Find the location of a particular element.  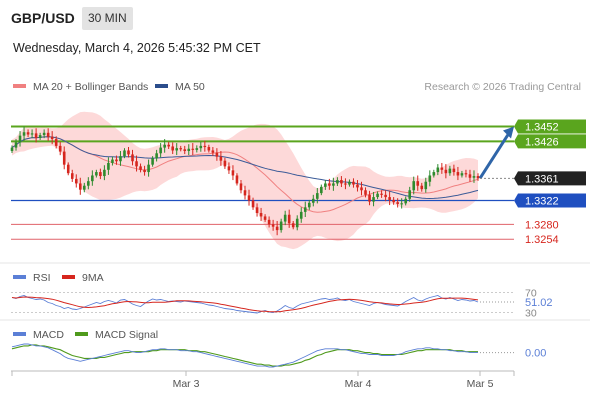

rsi-level-label: 30 is located at coordinates (531, 314).